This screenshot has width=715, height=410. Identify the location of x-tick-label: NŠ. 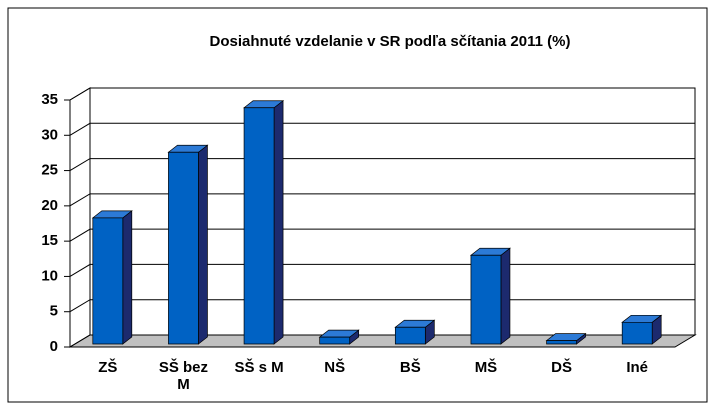
(335, 367).